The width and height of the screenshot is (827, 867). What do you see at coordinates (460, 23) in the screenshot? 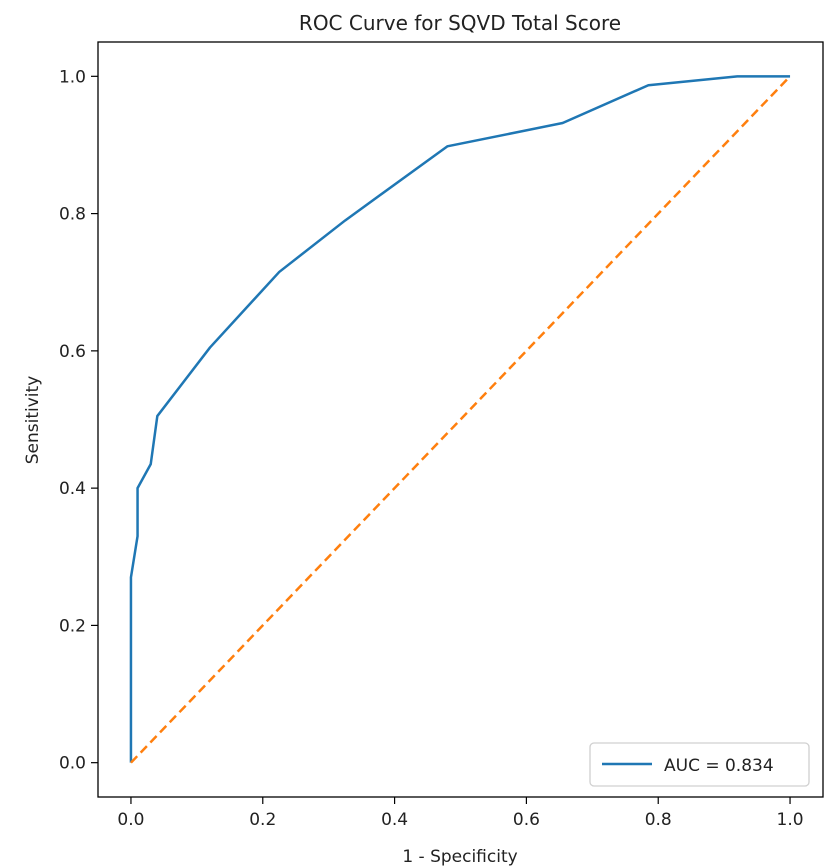
I see `chart-title: ROC Curve for SQVD Total Score` at bounding box center [460, 23].